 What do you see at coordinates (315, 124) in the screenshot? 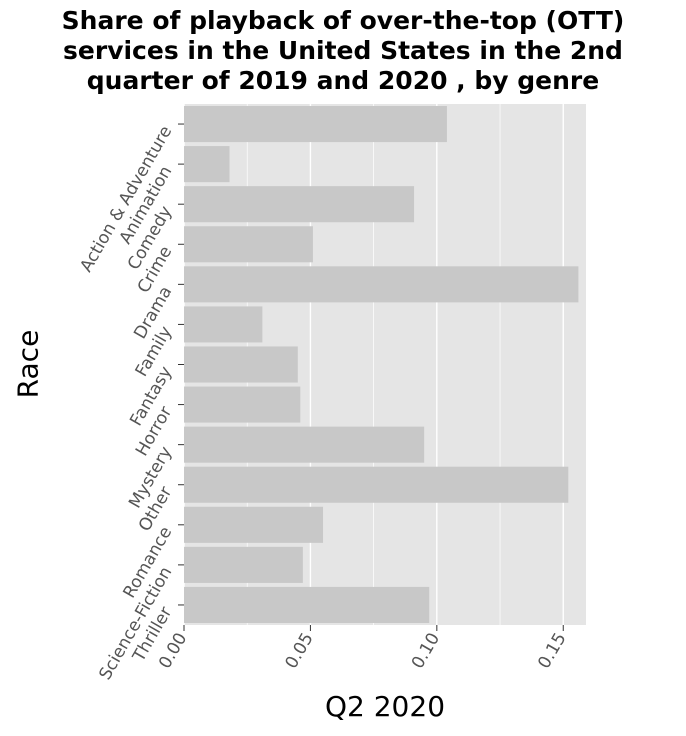
I see `bar-action-adventure` at bounding box center [315, 124].